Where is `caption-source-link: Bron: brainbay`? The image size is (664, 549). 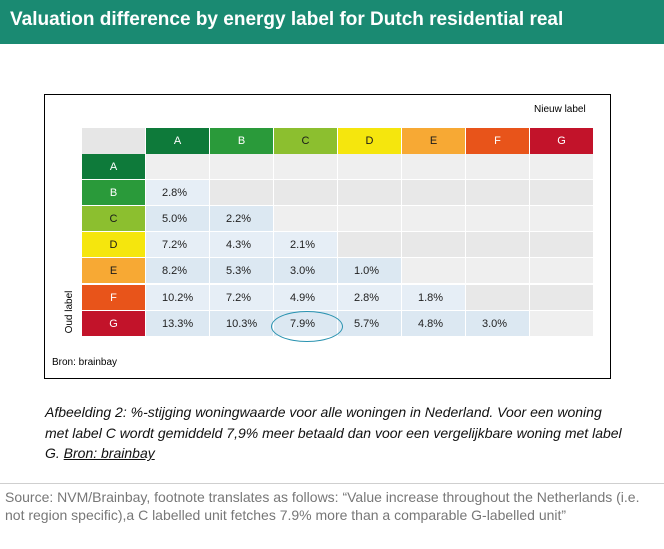
caption-source-link: Bron: brainbay is located at coordinates (109, 453).